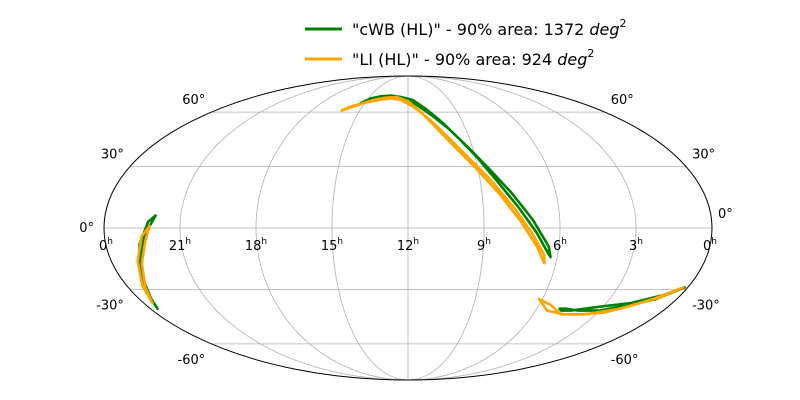  What do you see at coordinates (86, 228) in the screenshot?
I see `dec-tick-label-left: 0°` at bounding box center [86, 228].